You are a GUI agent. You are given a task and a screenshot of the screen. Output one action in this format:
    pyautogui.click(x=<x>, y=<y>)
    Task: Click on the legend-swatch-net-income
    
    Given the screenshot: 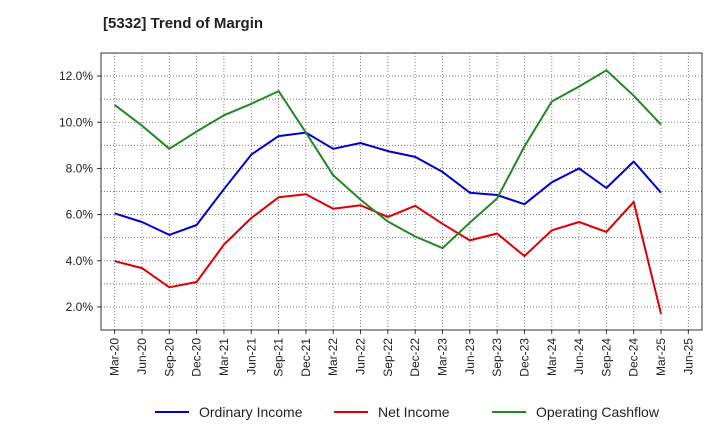 What is the action you would take?
    pyautogui.click(x=351, y=412)
    